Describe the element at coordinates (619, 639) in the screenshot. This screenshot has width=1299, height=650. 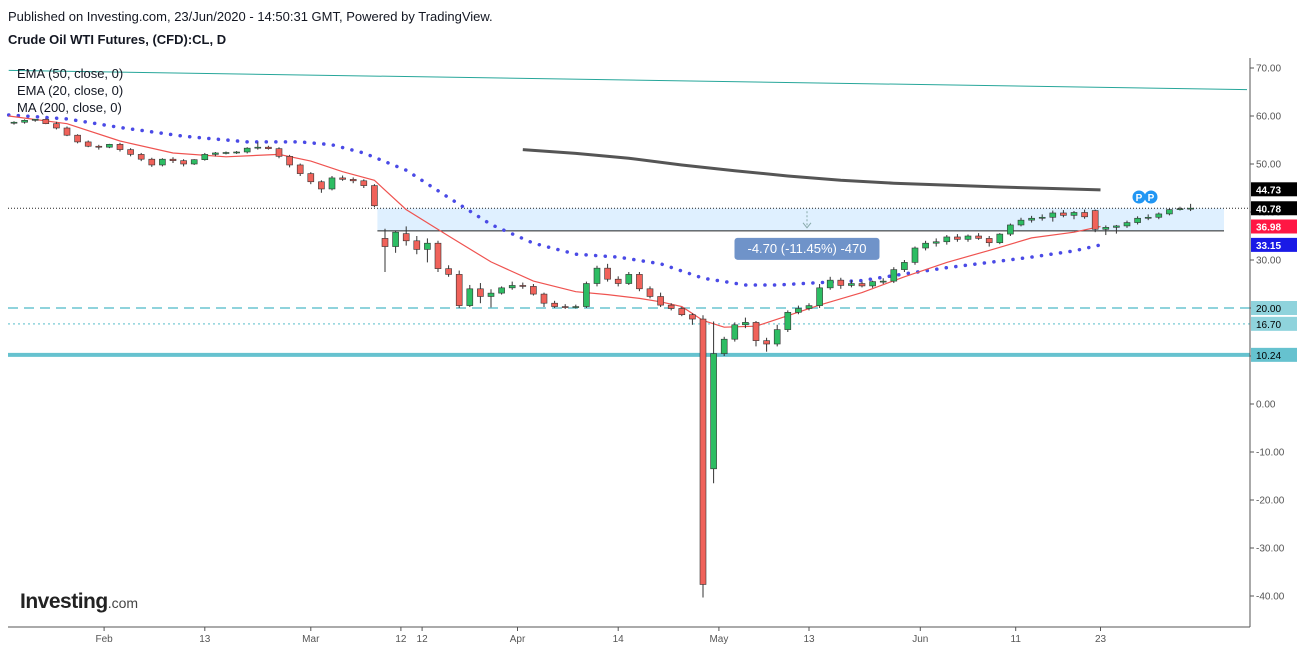
I see `time-tick-label: 14` at that location.